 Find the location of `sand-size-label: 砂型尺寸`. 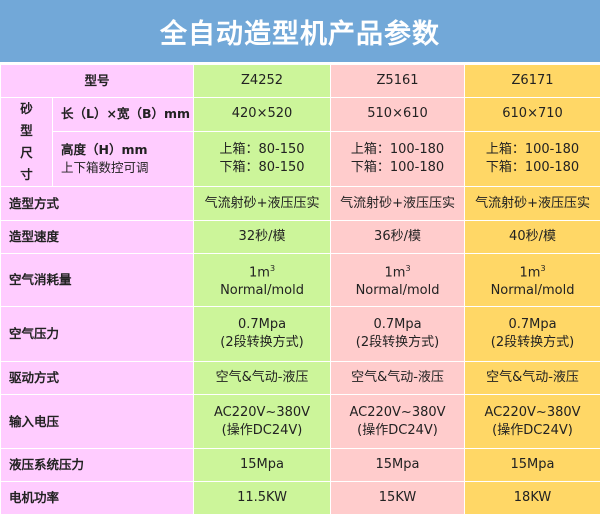

sand-size-label: 砂型尺寸 is located at coordinates (27, 142).